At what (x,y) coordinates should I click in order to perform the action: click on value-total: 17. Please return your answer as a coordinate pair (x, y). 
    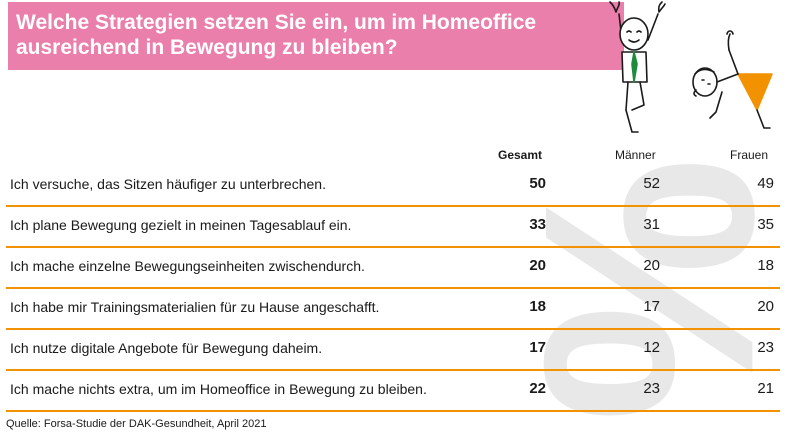
    Looking at the image, I should click on (537, 347).